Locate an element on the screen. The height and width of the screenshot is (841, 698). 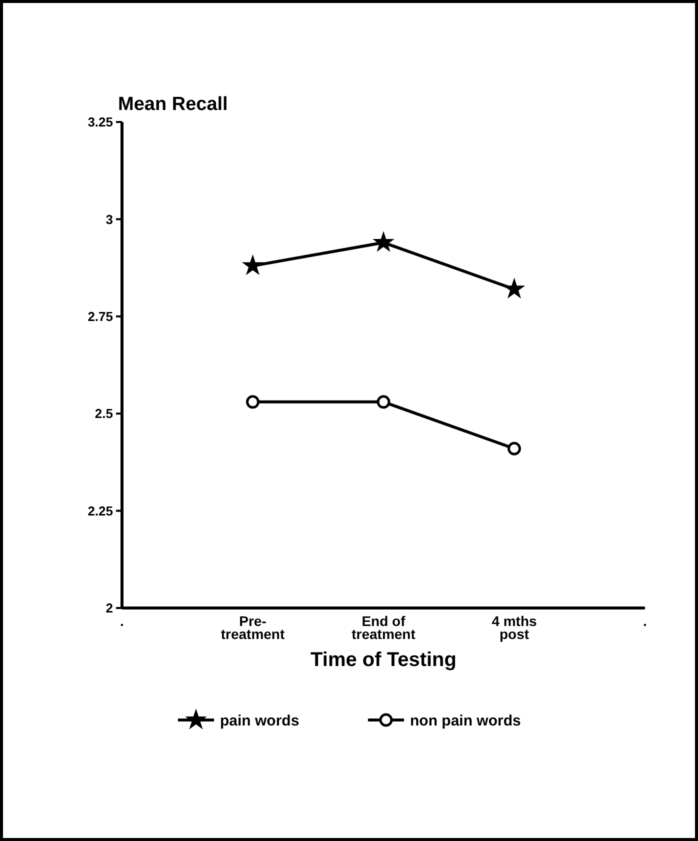
legend-label: non pain words is located at coordinates (465, 721).